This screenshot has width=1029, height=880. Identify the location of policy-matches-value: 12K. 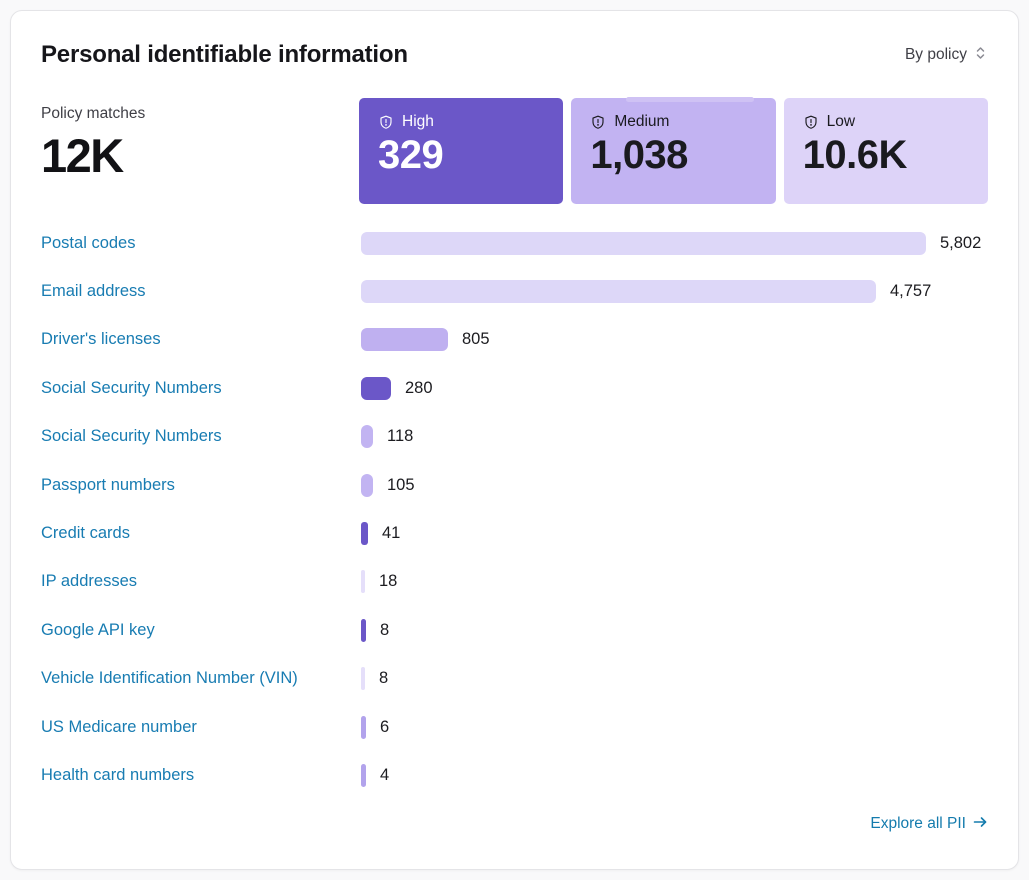
(82, 155).